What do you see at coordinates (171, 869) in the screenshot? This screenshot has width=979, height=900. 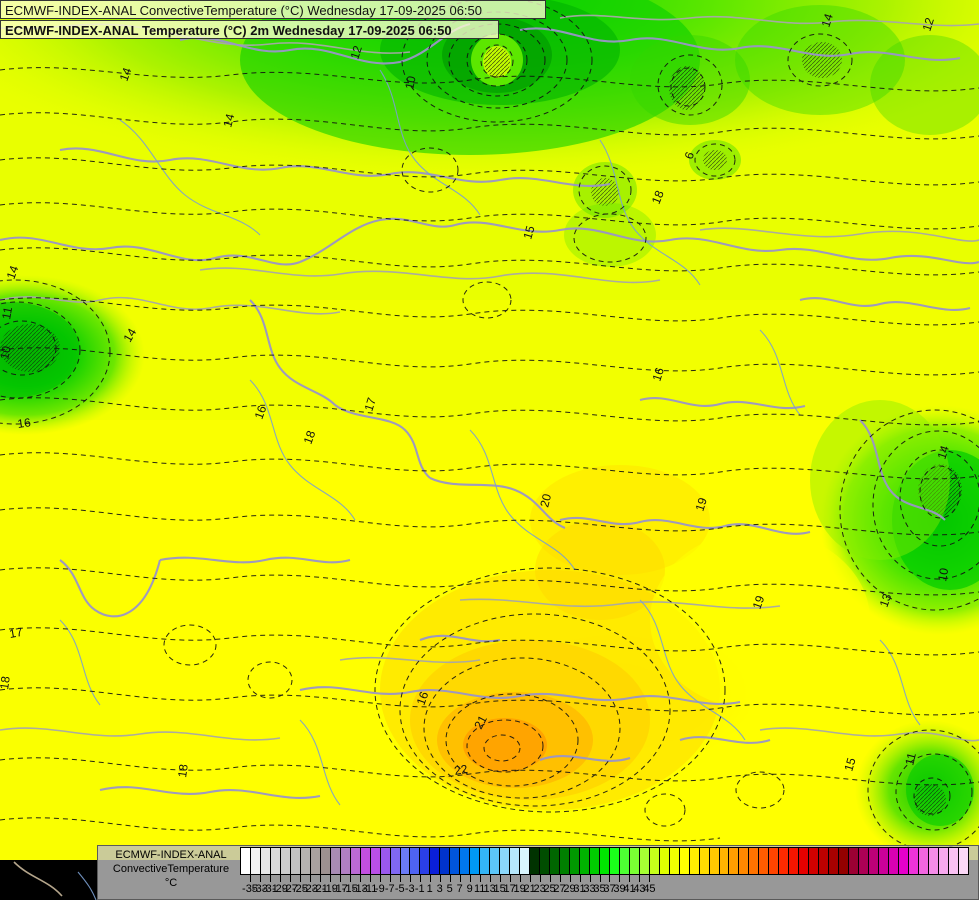 I see `legend-parameter-name: ConvectiveTemperature` at bounding box center [171, 869].